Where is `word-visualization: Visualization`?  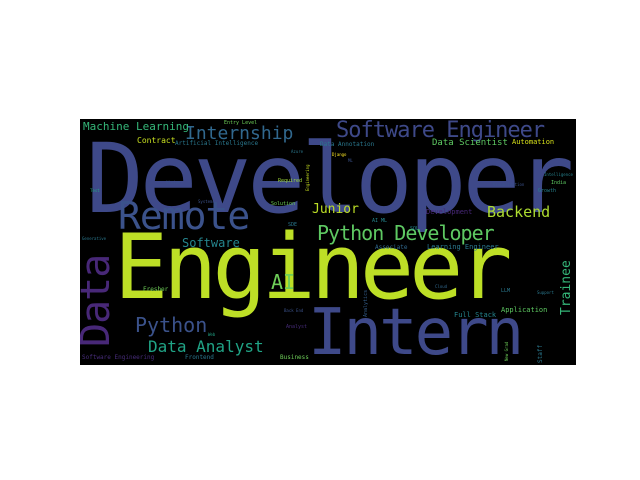 word-visualization: Visualization is located at coordinates (509, 184).